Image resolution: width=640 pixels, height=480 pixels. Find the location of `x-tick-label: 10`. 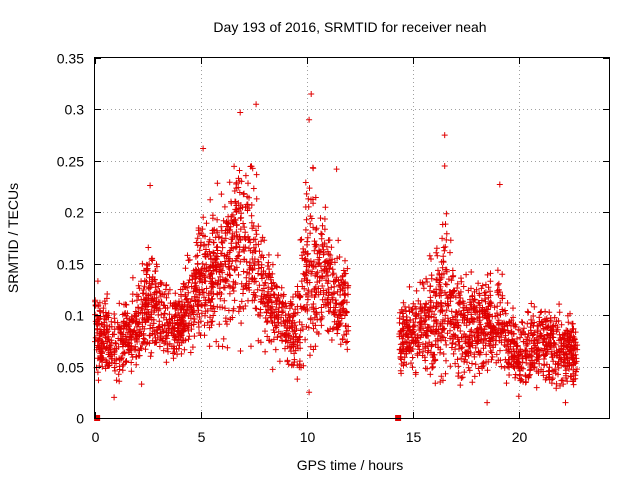

x-tick-label: 10 is located at coordinates (308, 437).